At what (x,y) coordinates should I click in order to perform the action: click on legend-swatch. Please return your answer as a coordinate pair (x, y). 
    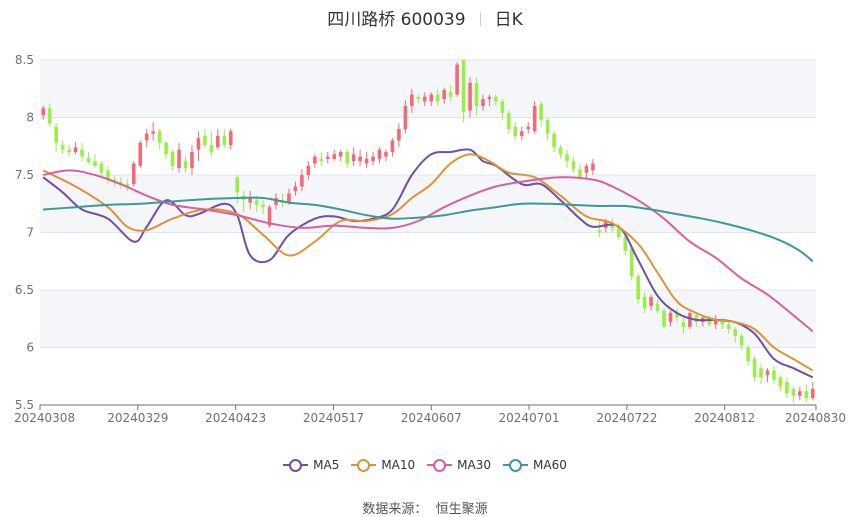
    Looking at the image, I should click on (516, 465).